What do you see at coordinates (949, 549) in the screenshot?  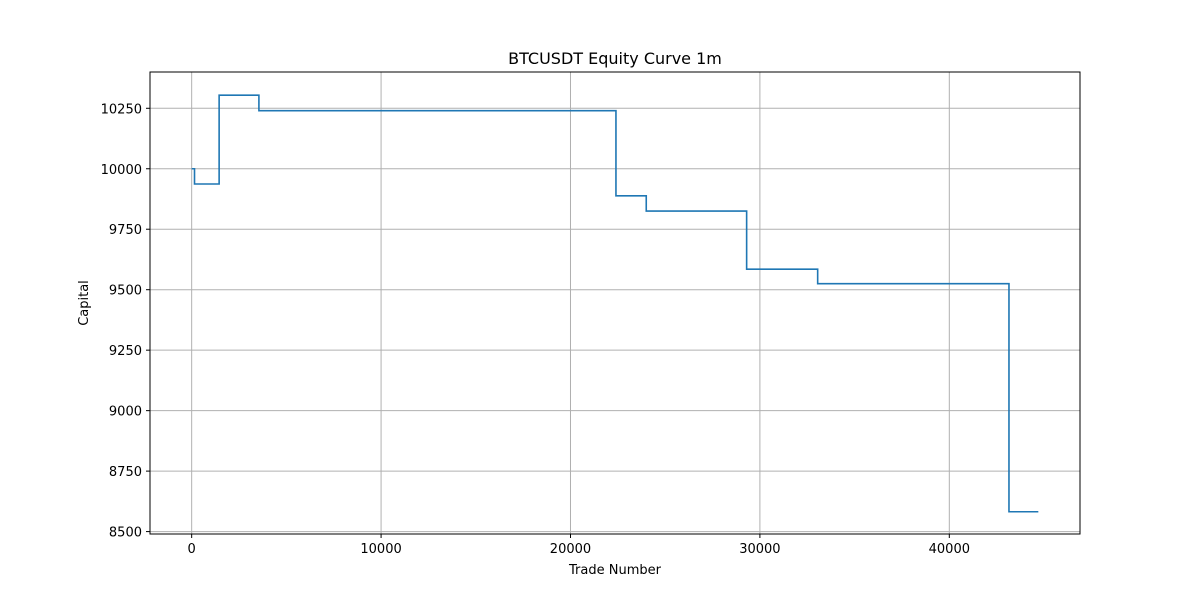 I see `x-tick-label: 40000` at bounding box center [949, 549].